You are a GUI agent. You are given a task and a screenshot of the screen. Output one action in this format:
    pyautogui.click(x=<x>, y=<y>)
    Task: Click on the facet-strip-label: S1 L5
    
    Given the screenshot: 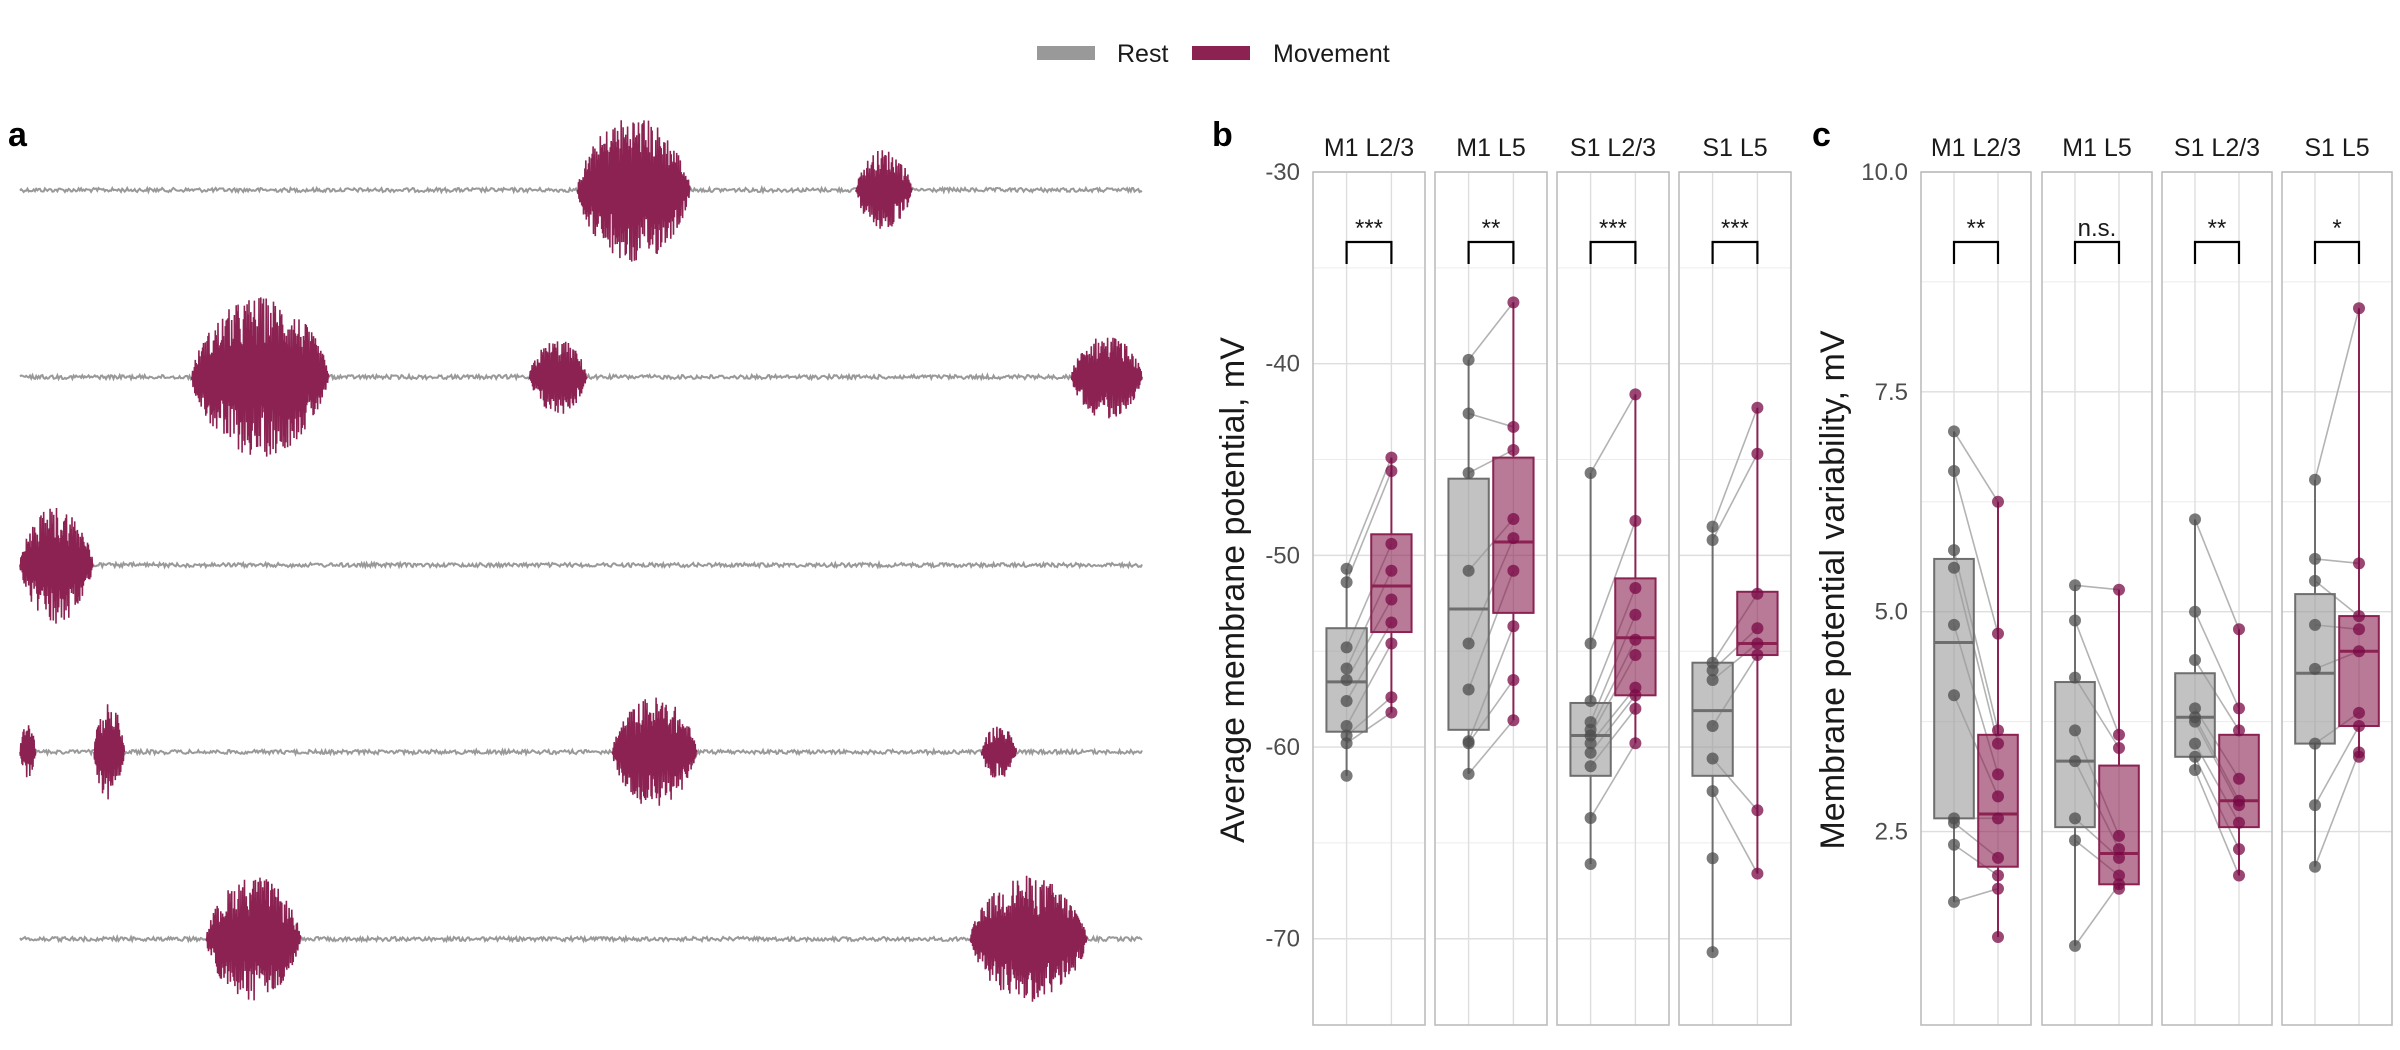 What is the action you would take?
    pyautogui.click(x=1734, y=148)
    